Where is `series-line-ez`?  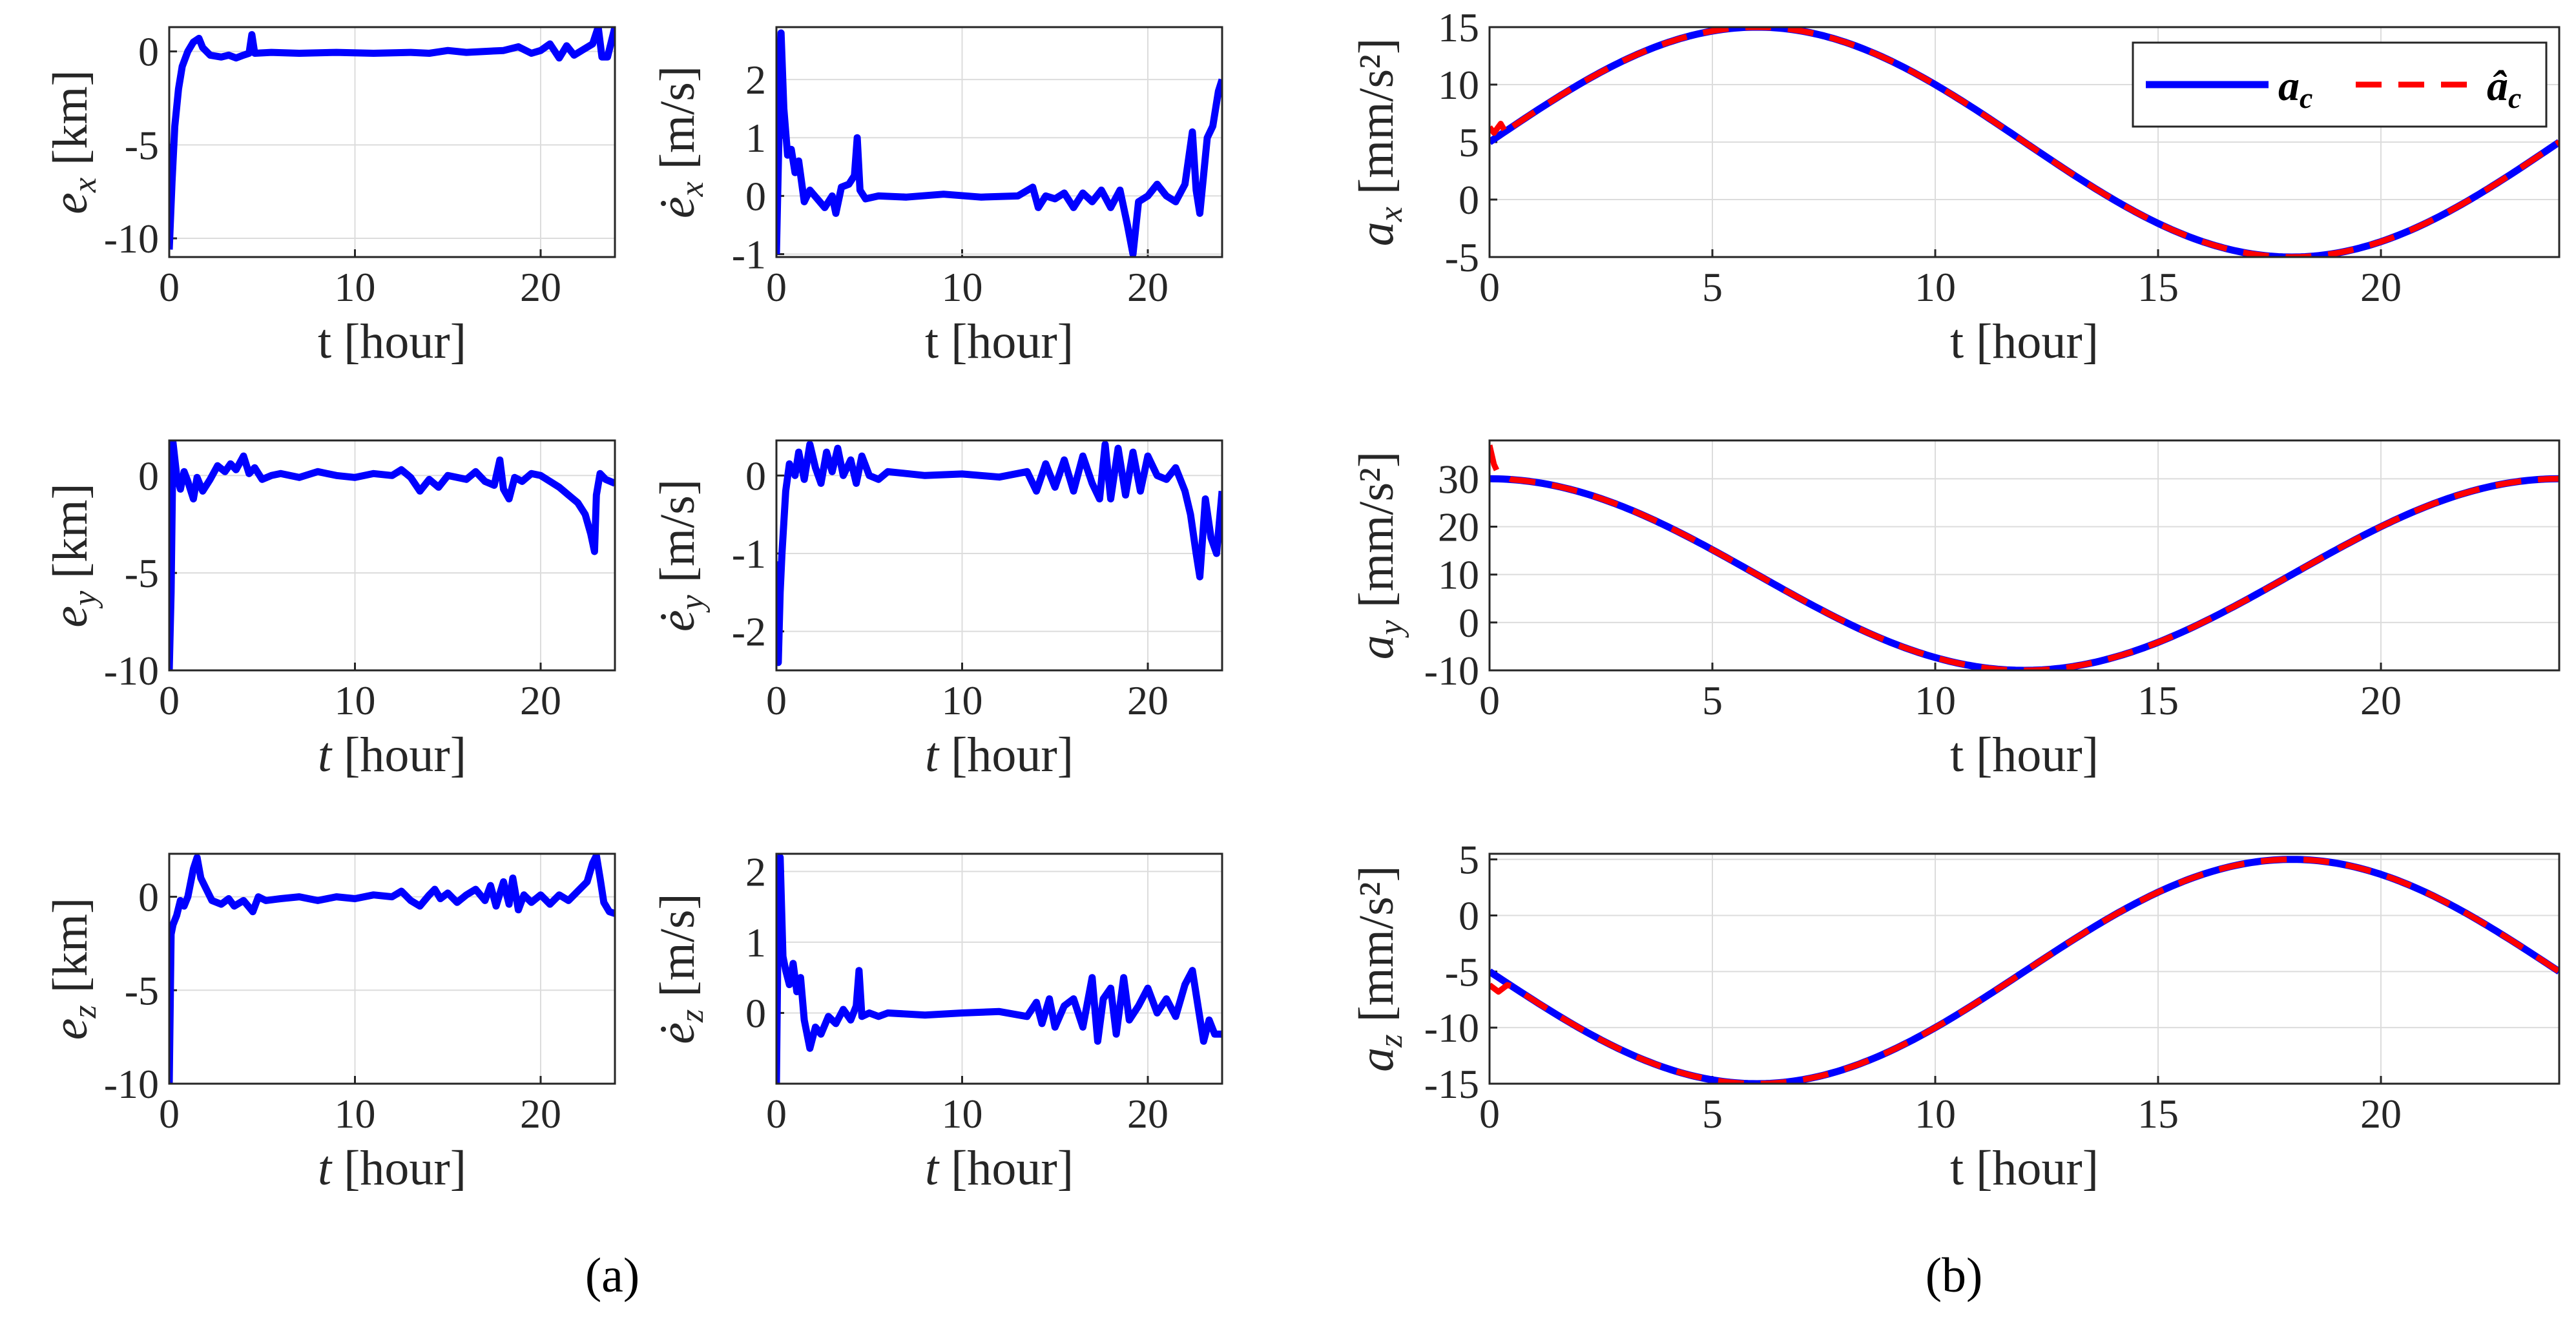 series-line-ez is located at coordinates (392, 969).